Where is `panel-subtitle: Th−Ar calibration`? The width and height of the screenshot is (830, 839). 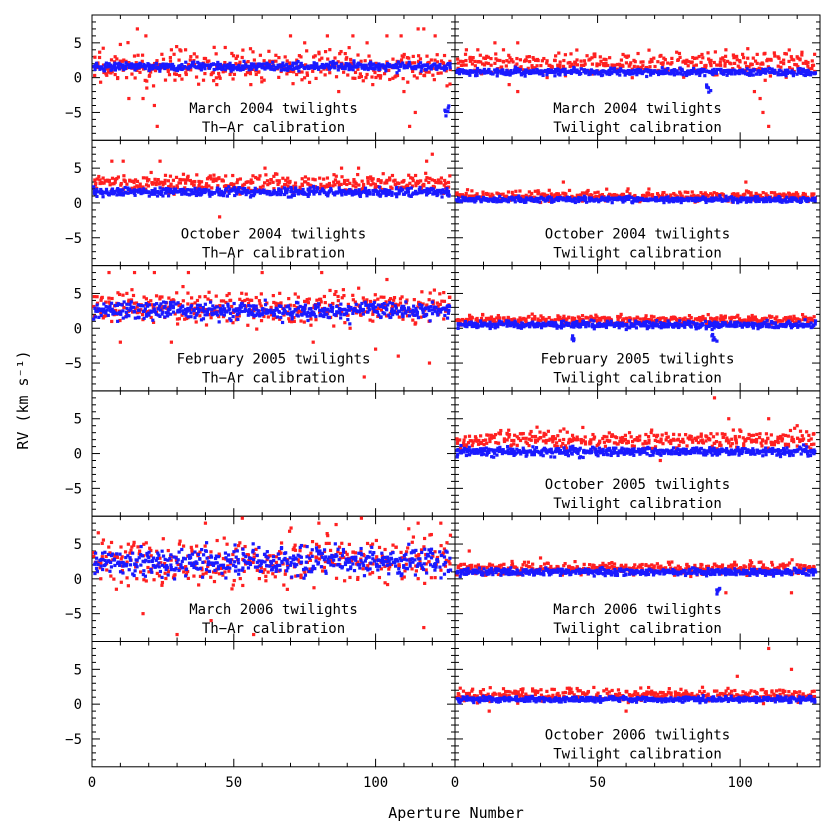 panel-subtitle: Th−Ar calibration is located at coordinates (273, 253).